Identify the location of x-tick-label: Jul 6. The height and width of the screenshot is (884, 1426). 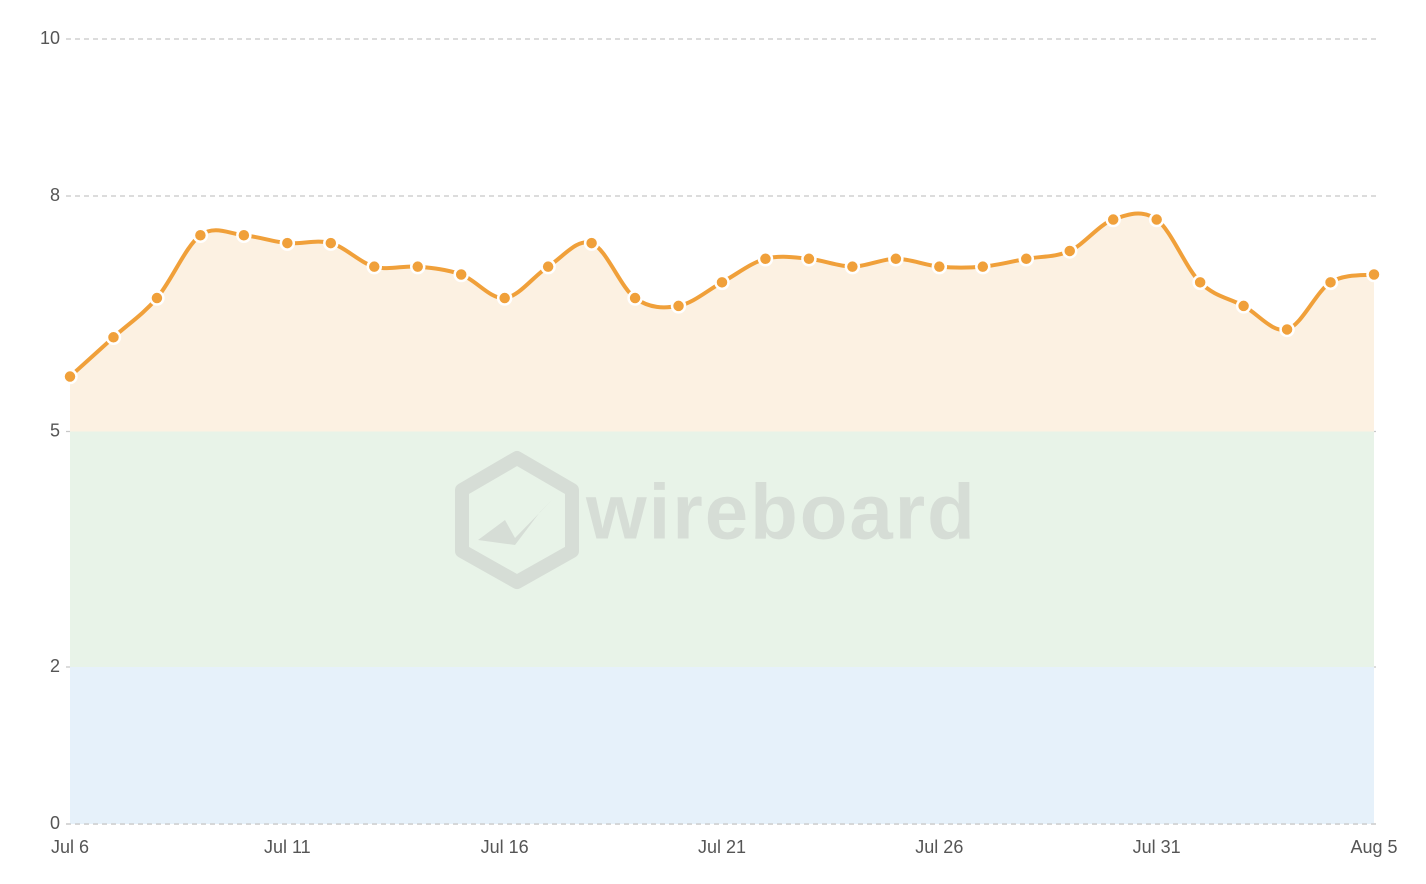
(70, 847).